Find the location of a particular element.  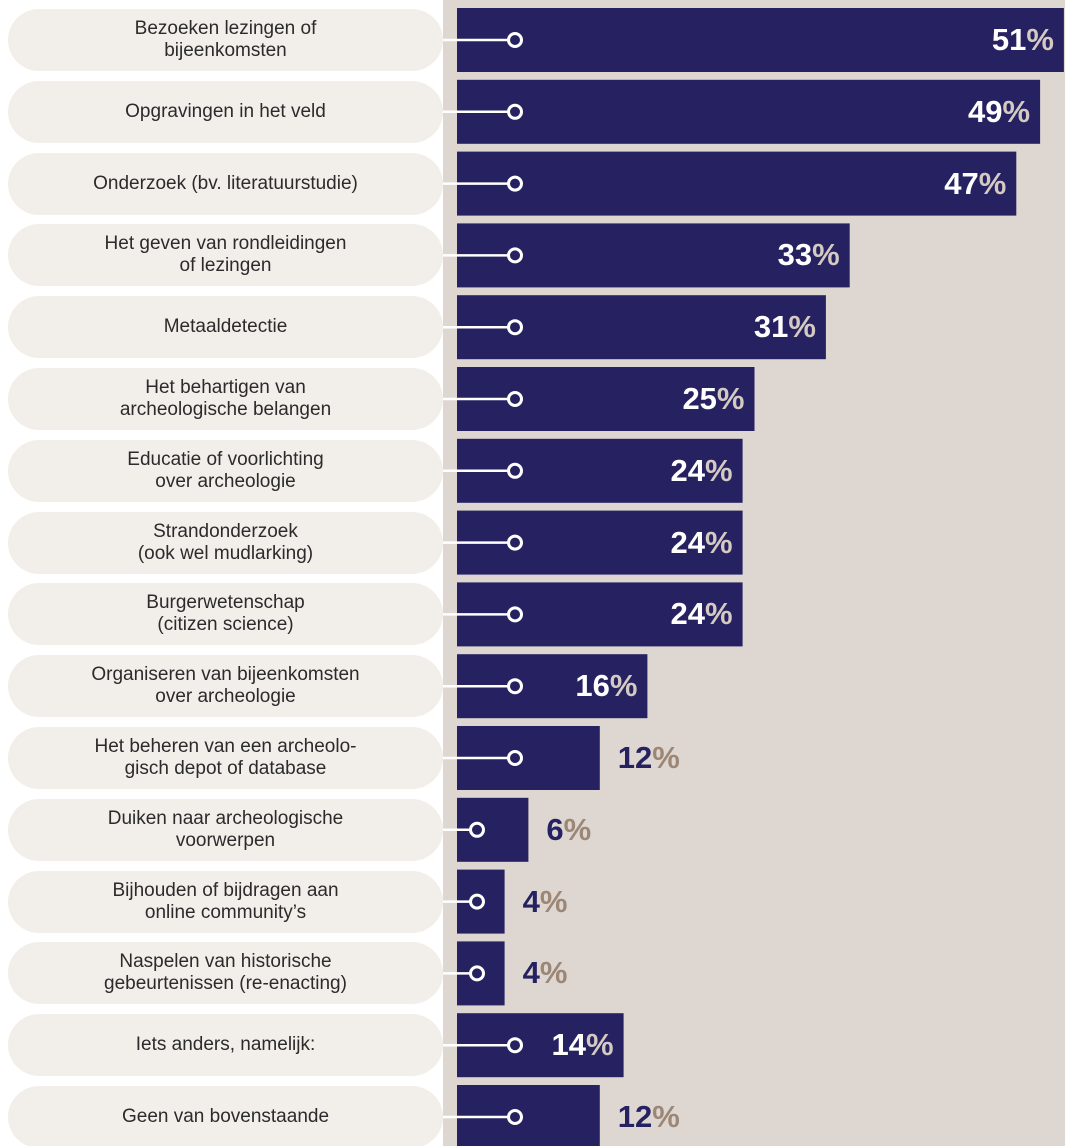

category-label: Onderzoek (bv. literatuurstudie) is located at coordinates (225, 183).